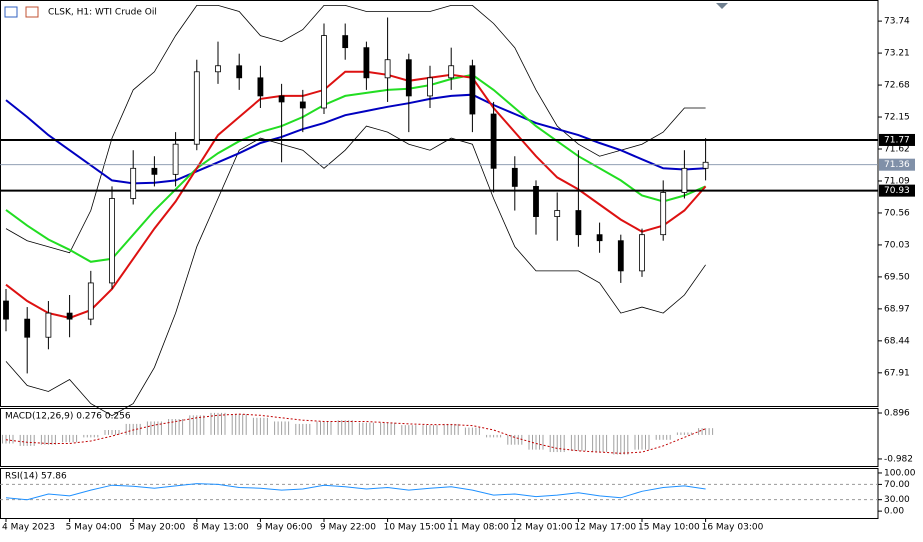 The image size is (923, 542). I want to click on y-tick-label: 71.62, so click(897, 150).